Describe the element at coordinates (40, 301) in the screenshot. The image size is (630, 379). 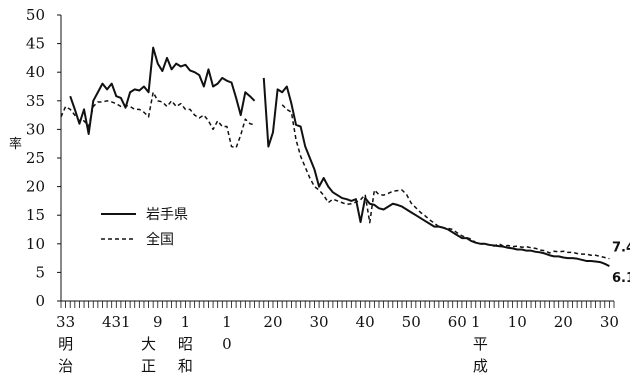
I see `y-tick-label: 0` at that location.